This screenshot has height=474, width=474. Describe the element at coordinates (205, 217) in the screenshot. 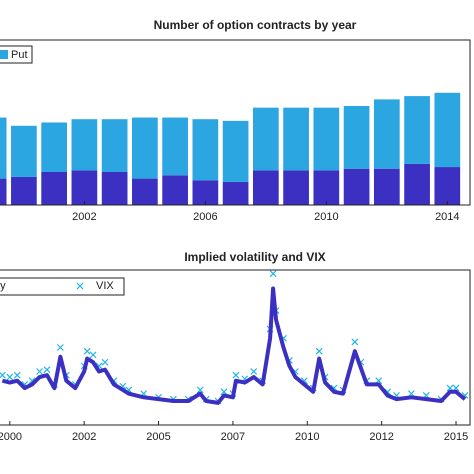

I see `x-tick-label: 2006` at that location.